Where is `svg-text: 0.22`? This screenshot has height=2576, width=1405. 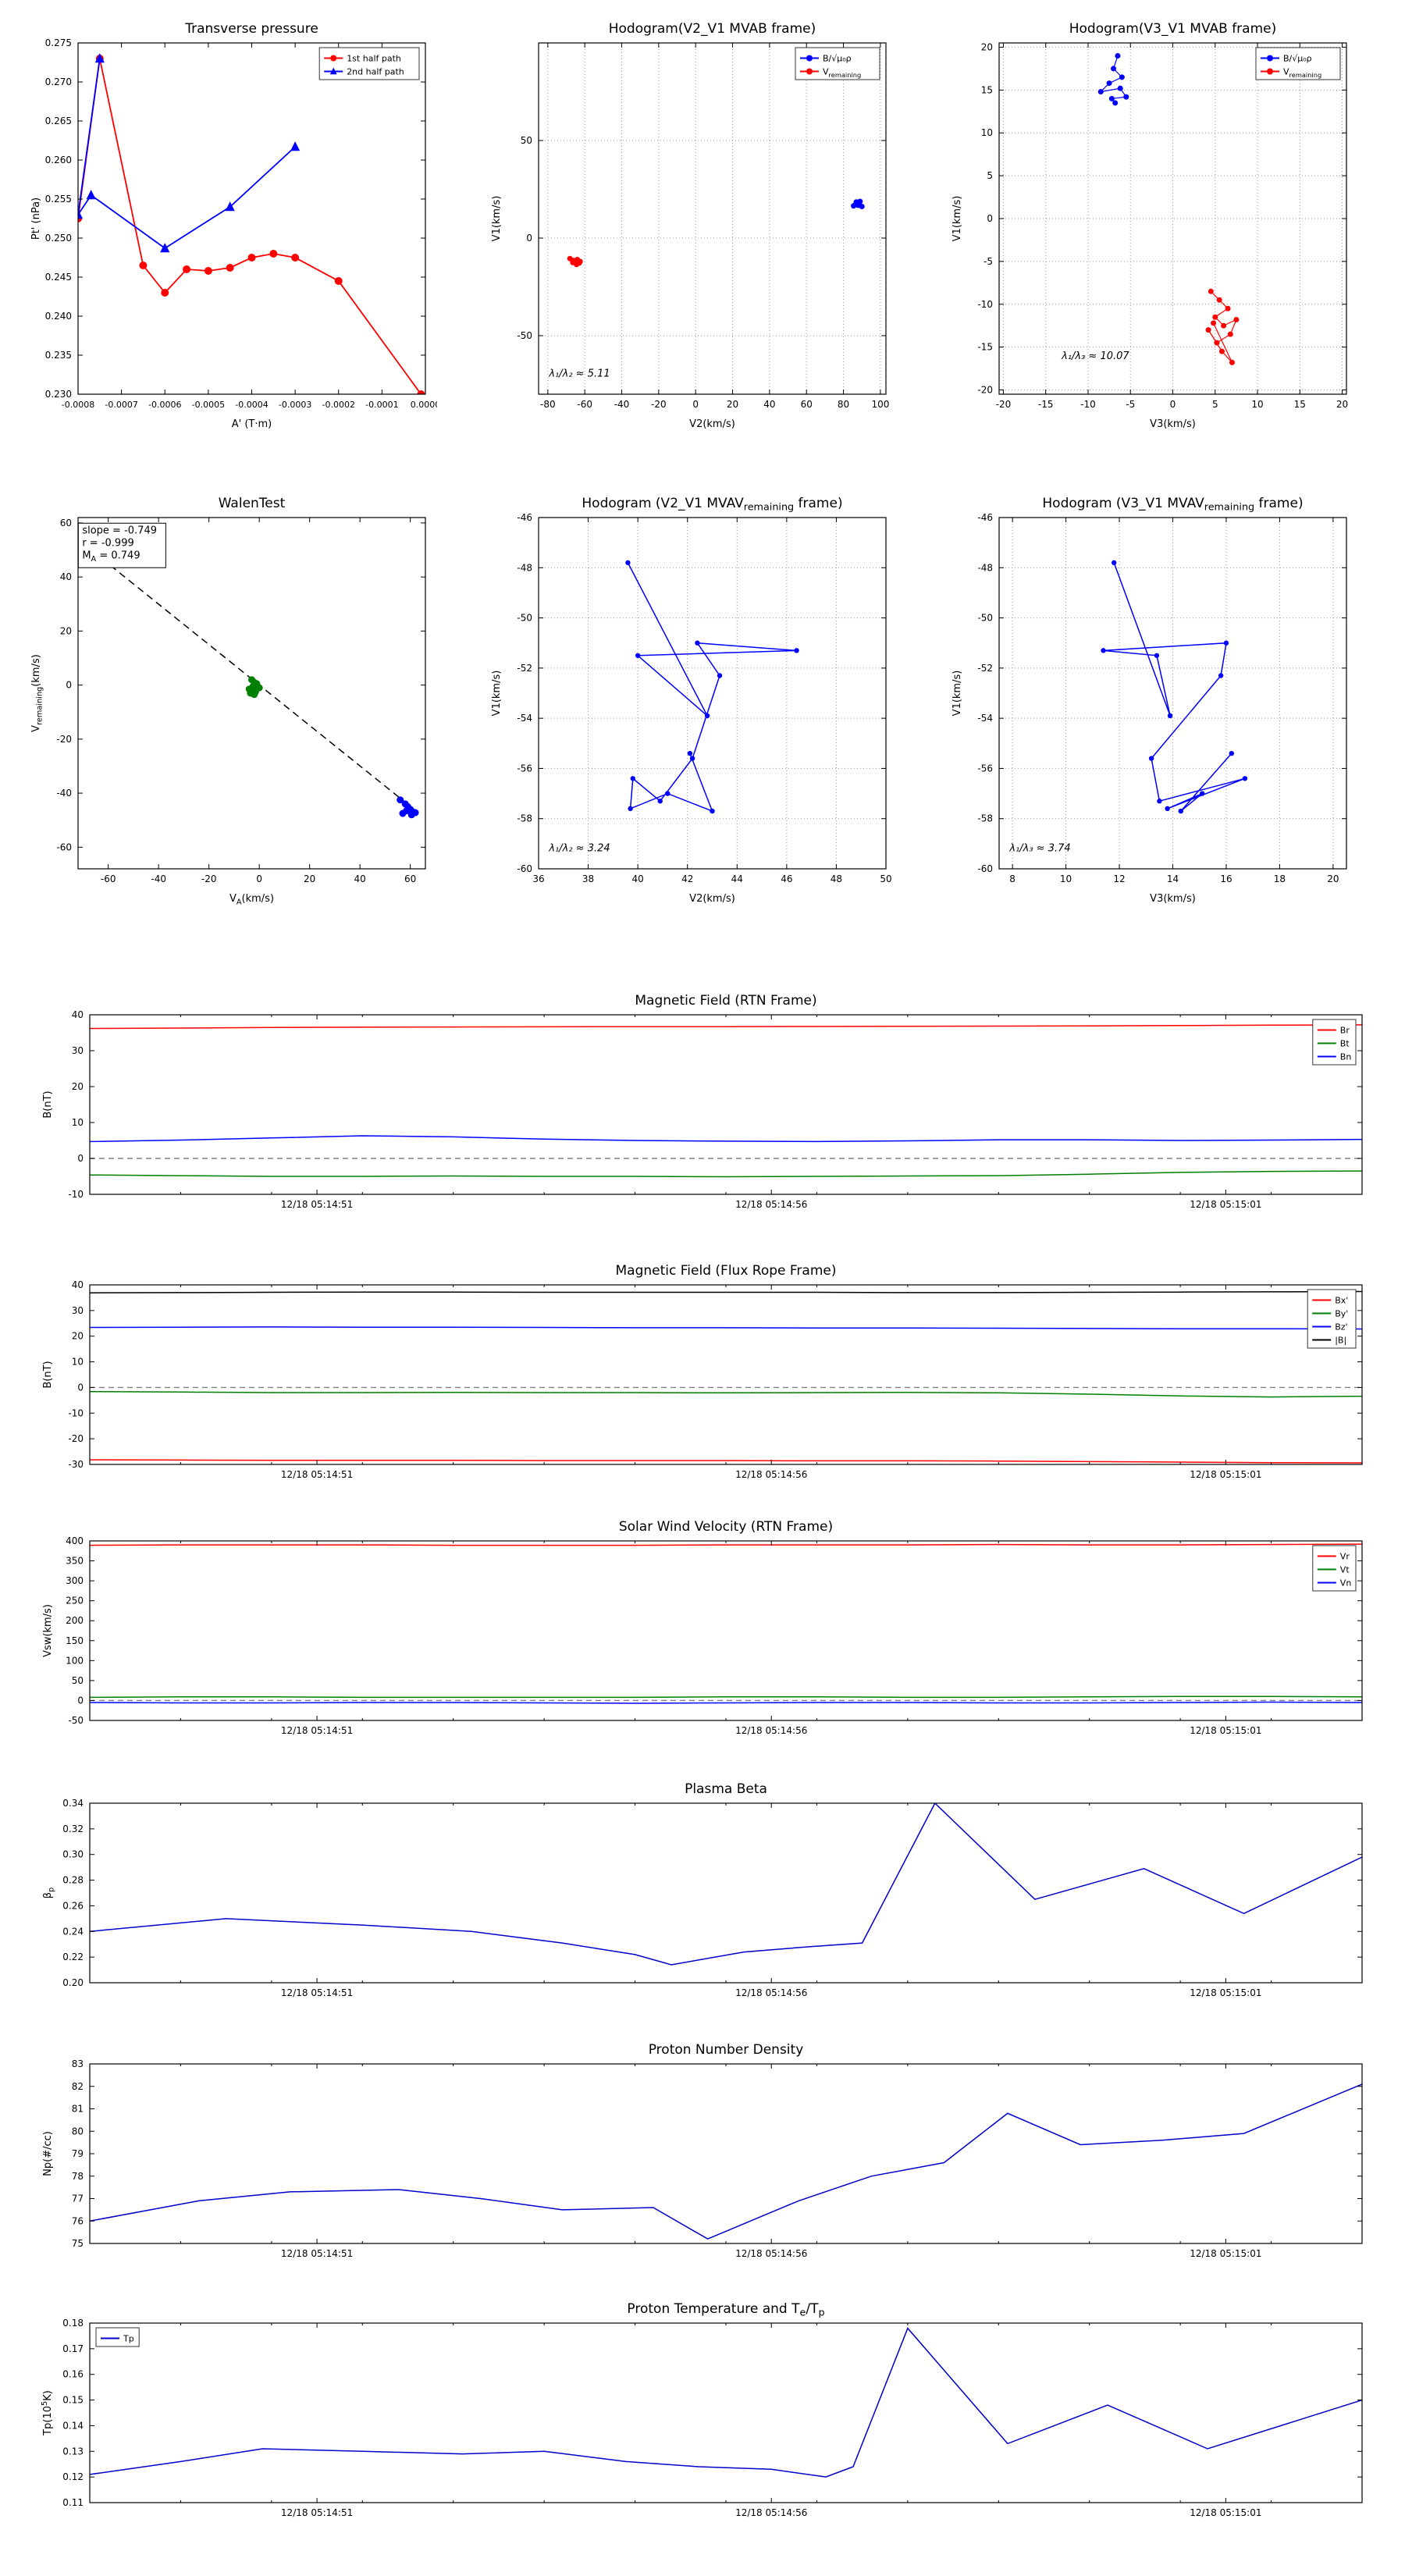
svg-text: 0.22 is located at coordinates (73, 1957).